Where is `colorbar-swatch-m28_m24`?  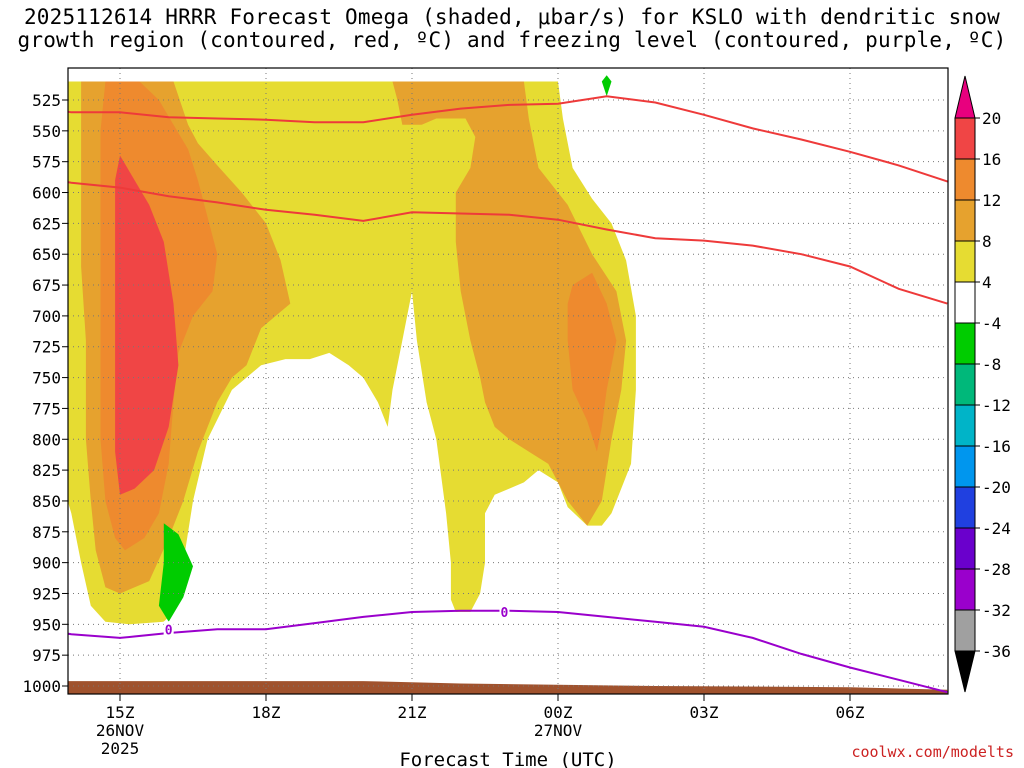
colorbar-swatch-m28_m24 is located at coordinates (965, 548).